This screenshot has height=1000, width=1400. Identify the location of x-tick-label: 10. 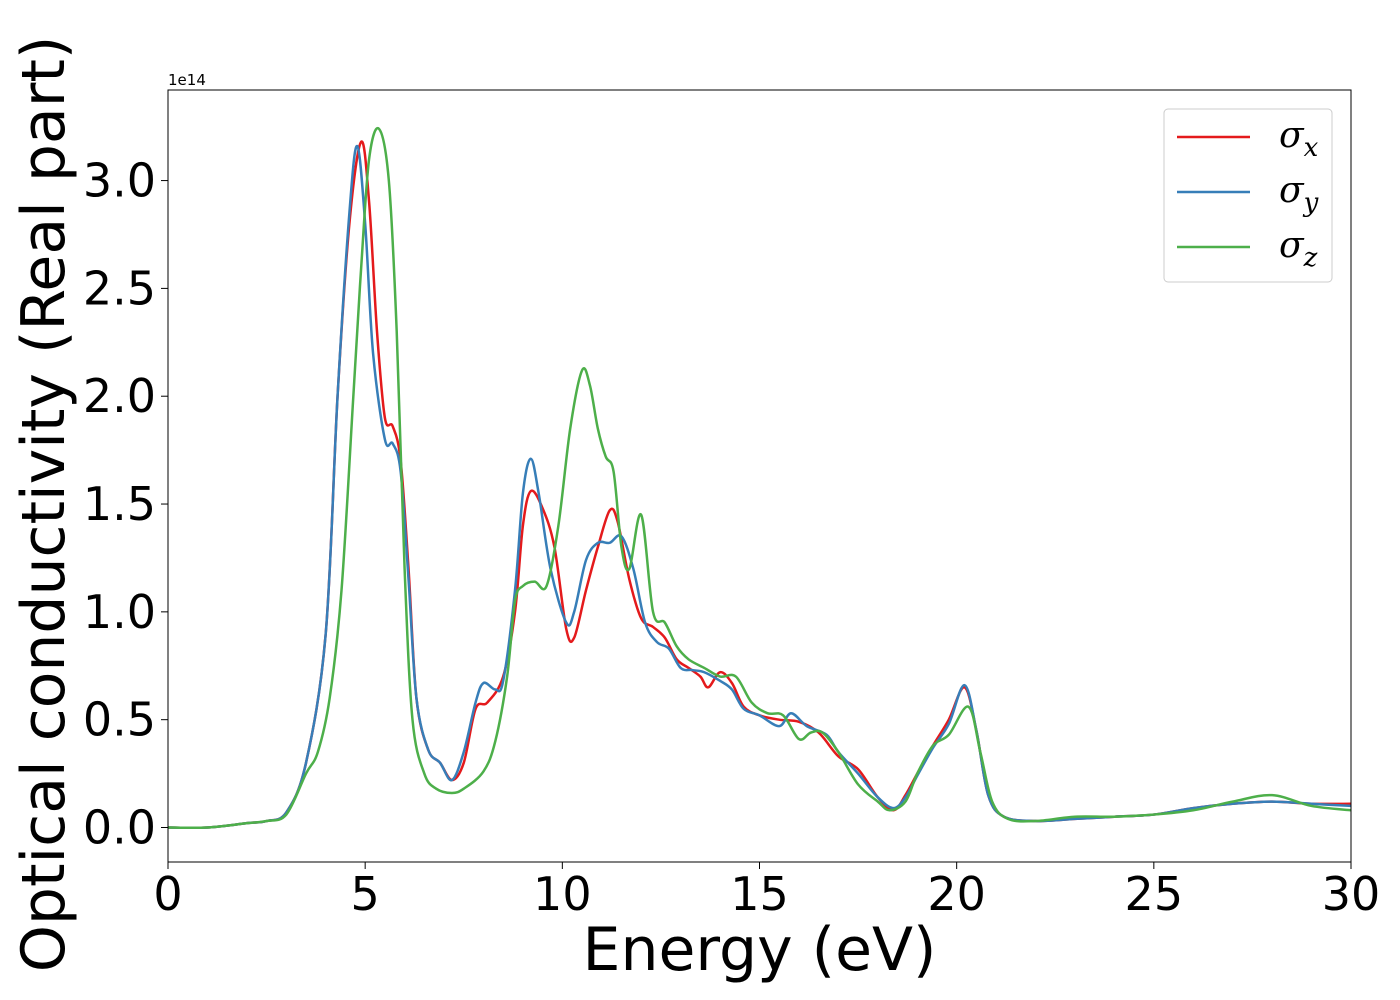
(562, 894).